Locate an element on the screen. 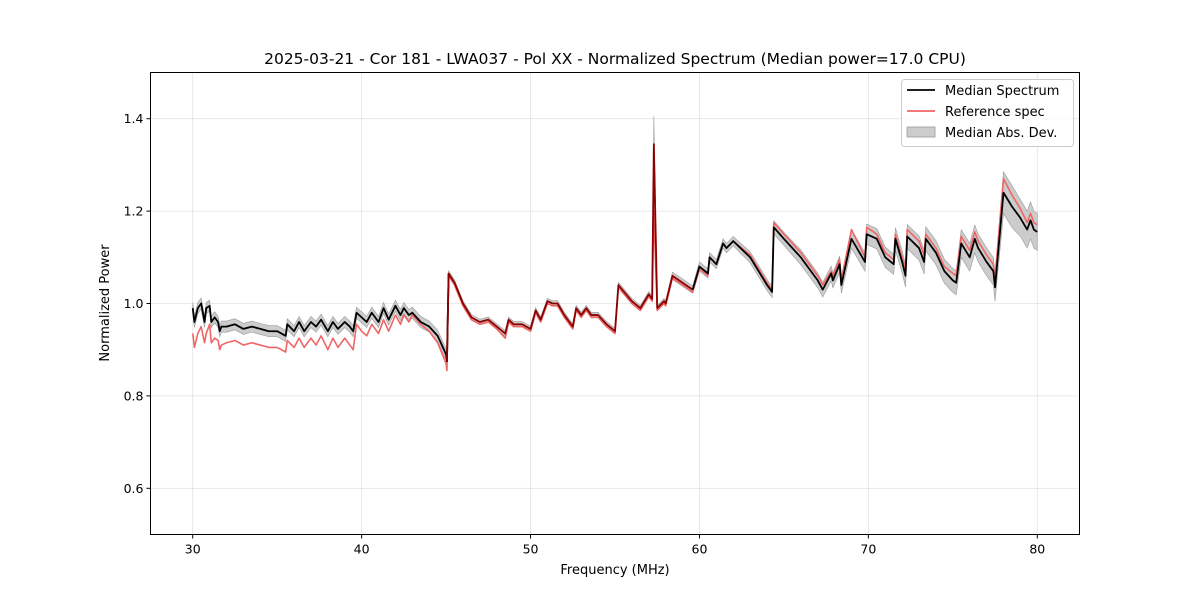 The height and width of the screenshot is (600, 1200). legend-mad-swatch is located at coordinates (921, 132).